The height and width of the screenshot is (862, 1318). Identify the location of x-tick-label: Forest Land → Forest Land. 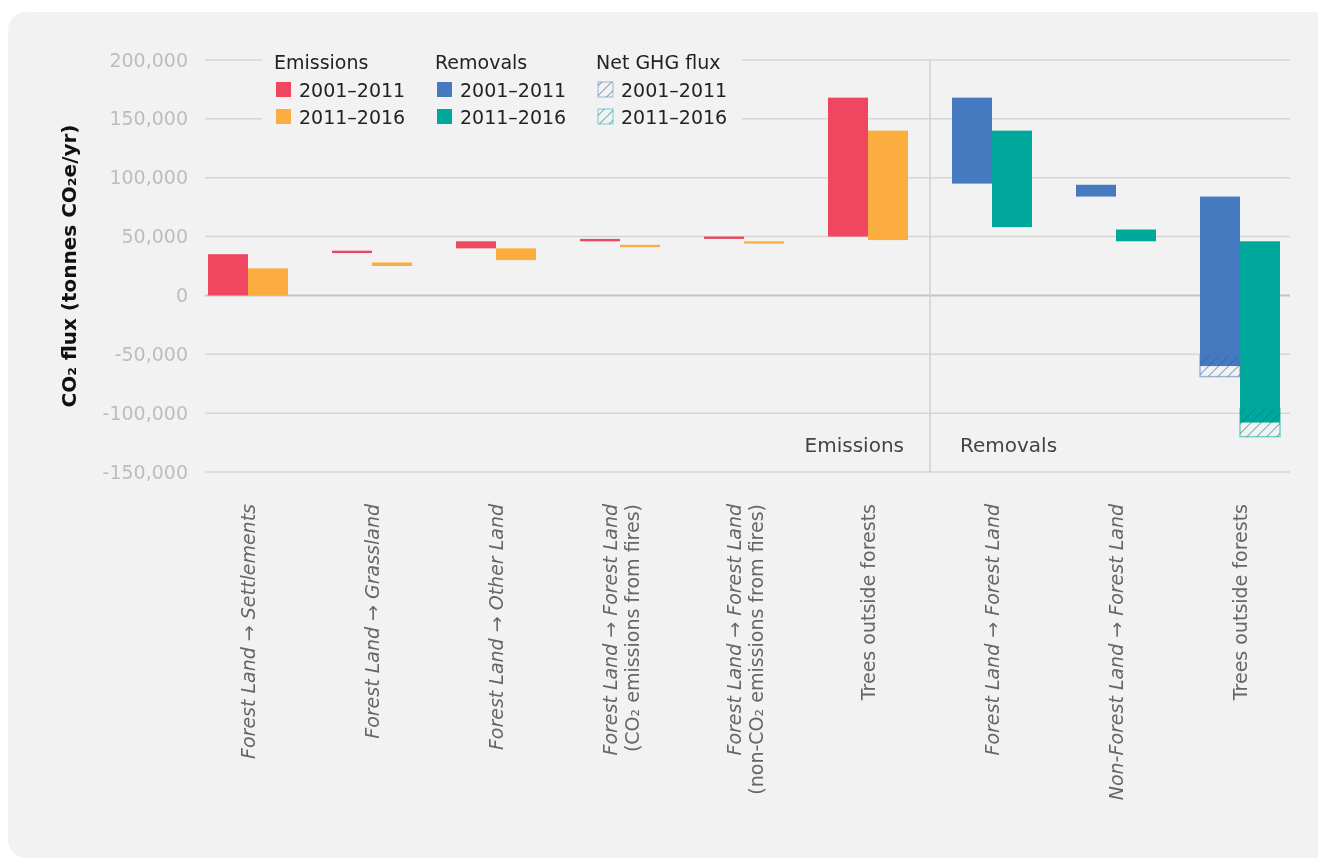
(991, 629).